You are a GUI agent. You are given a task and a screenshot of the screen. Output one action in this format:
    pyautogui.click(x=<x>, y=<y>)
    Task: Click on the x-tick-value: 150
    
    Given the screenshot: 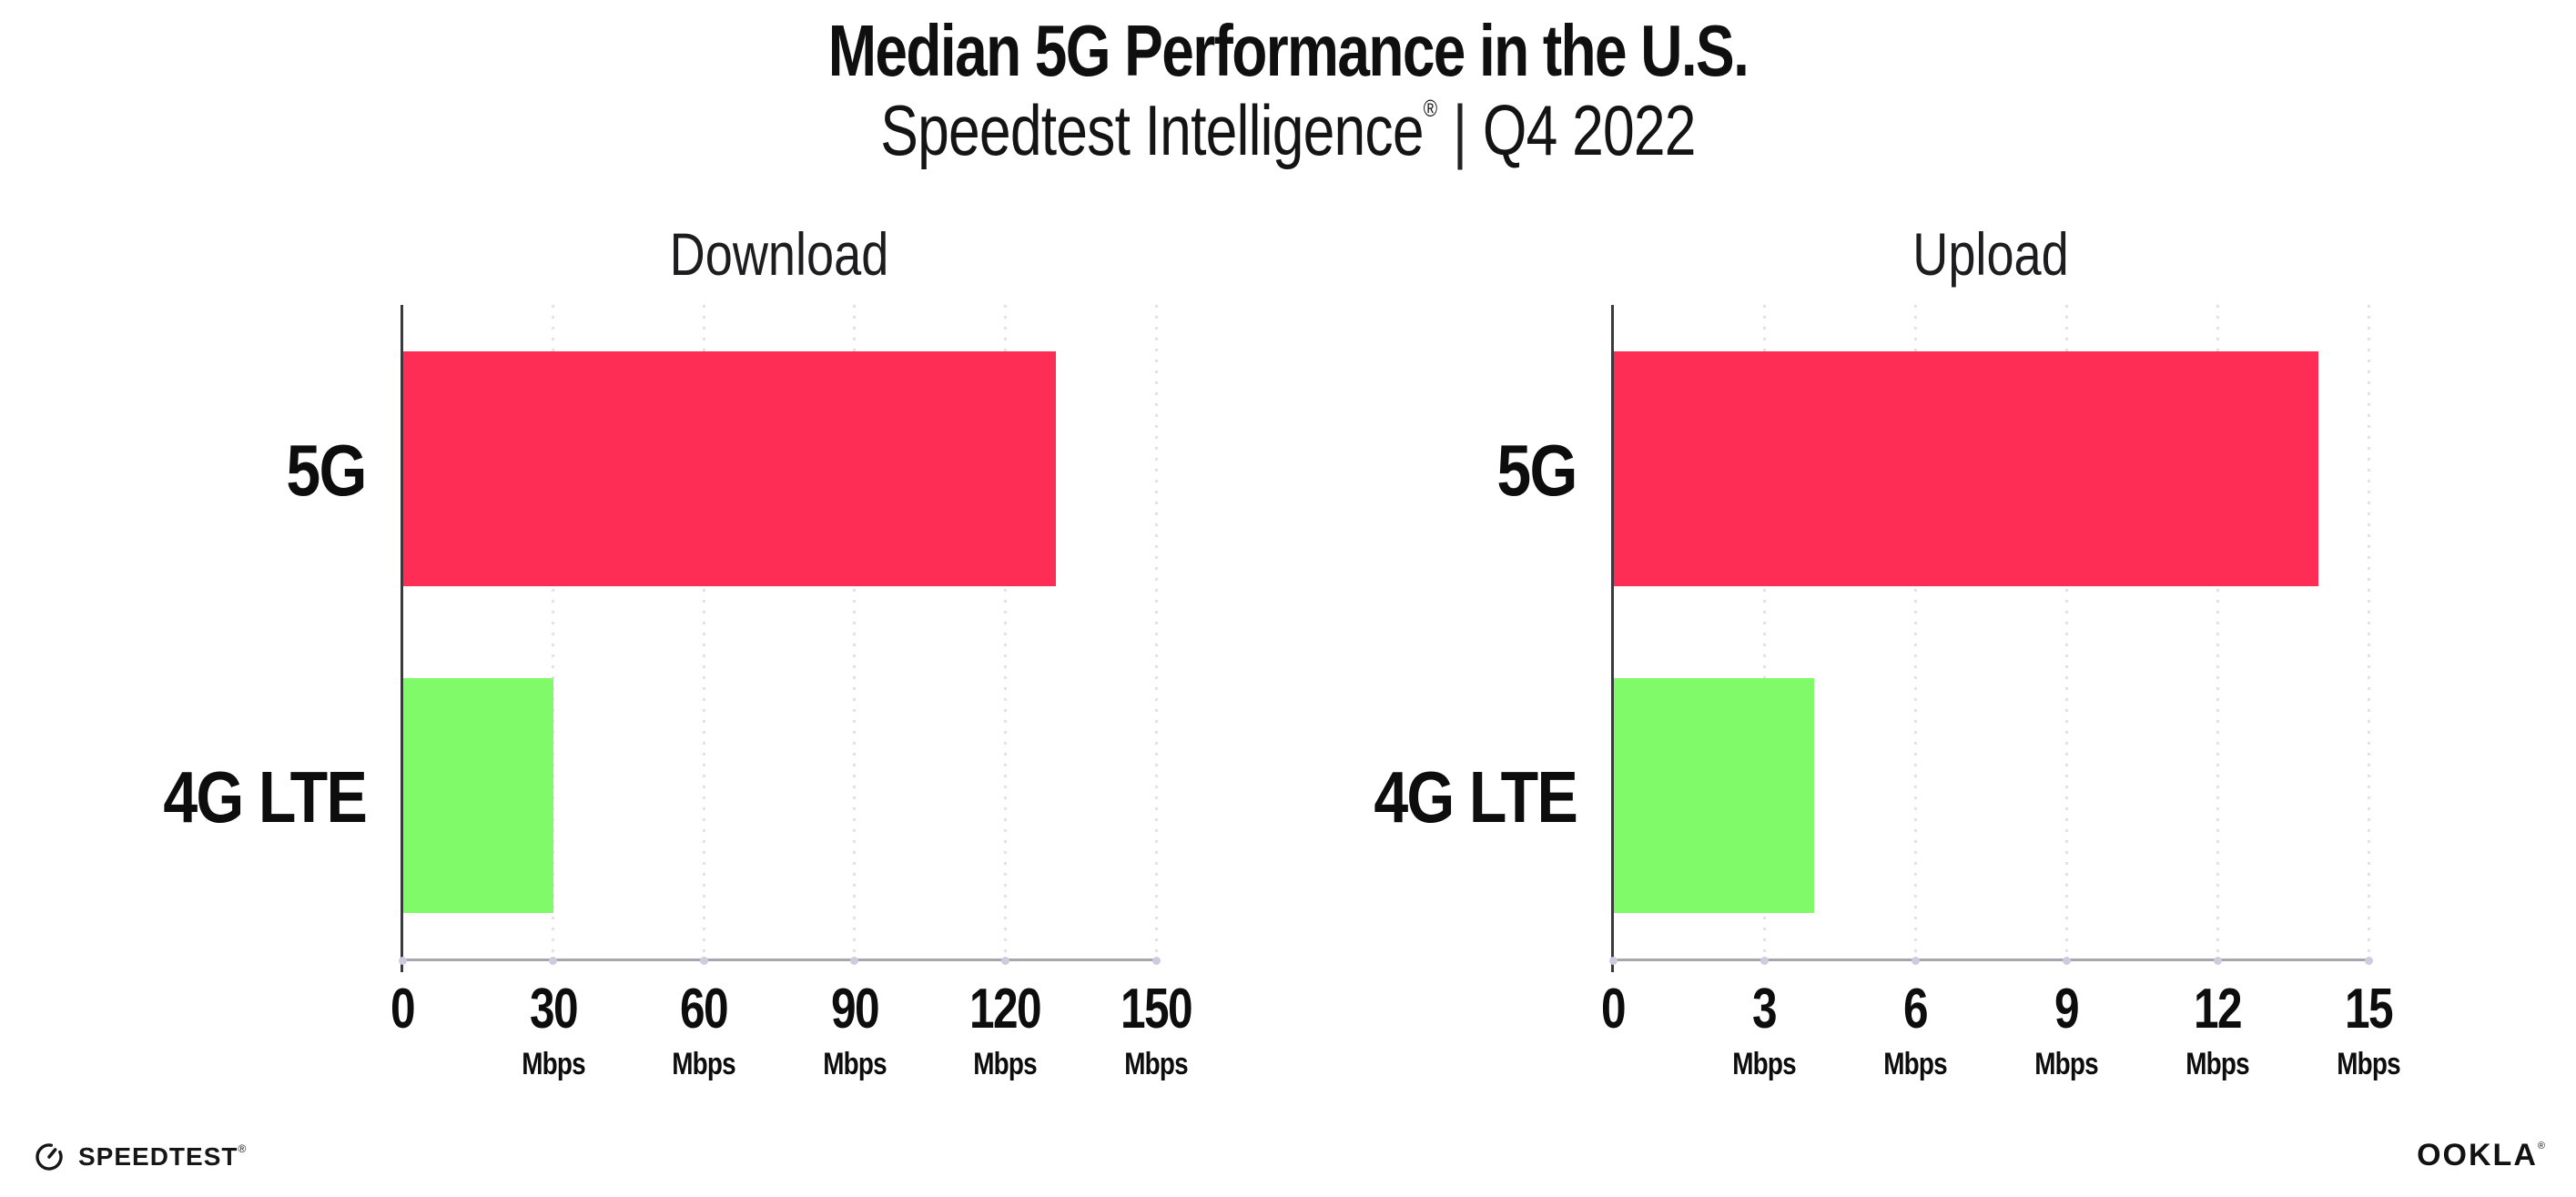 What is the action you would take?
    pyautogui.click(x=1157, y=1009)
    